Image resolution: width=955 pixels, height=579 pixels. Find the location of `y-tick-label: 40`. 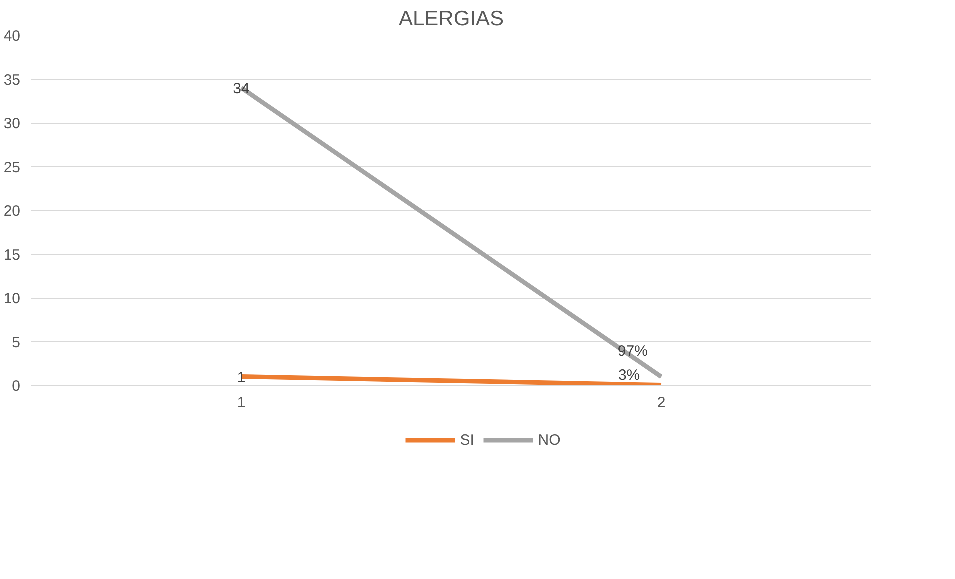

y-tick-label: 40 is located at coordinates (12, 36).